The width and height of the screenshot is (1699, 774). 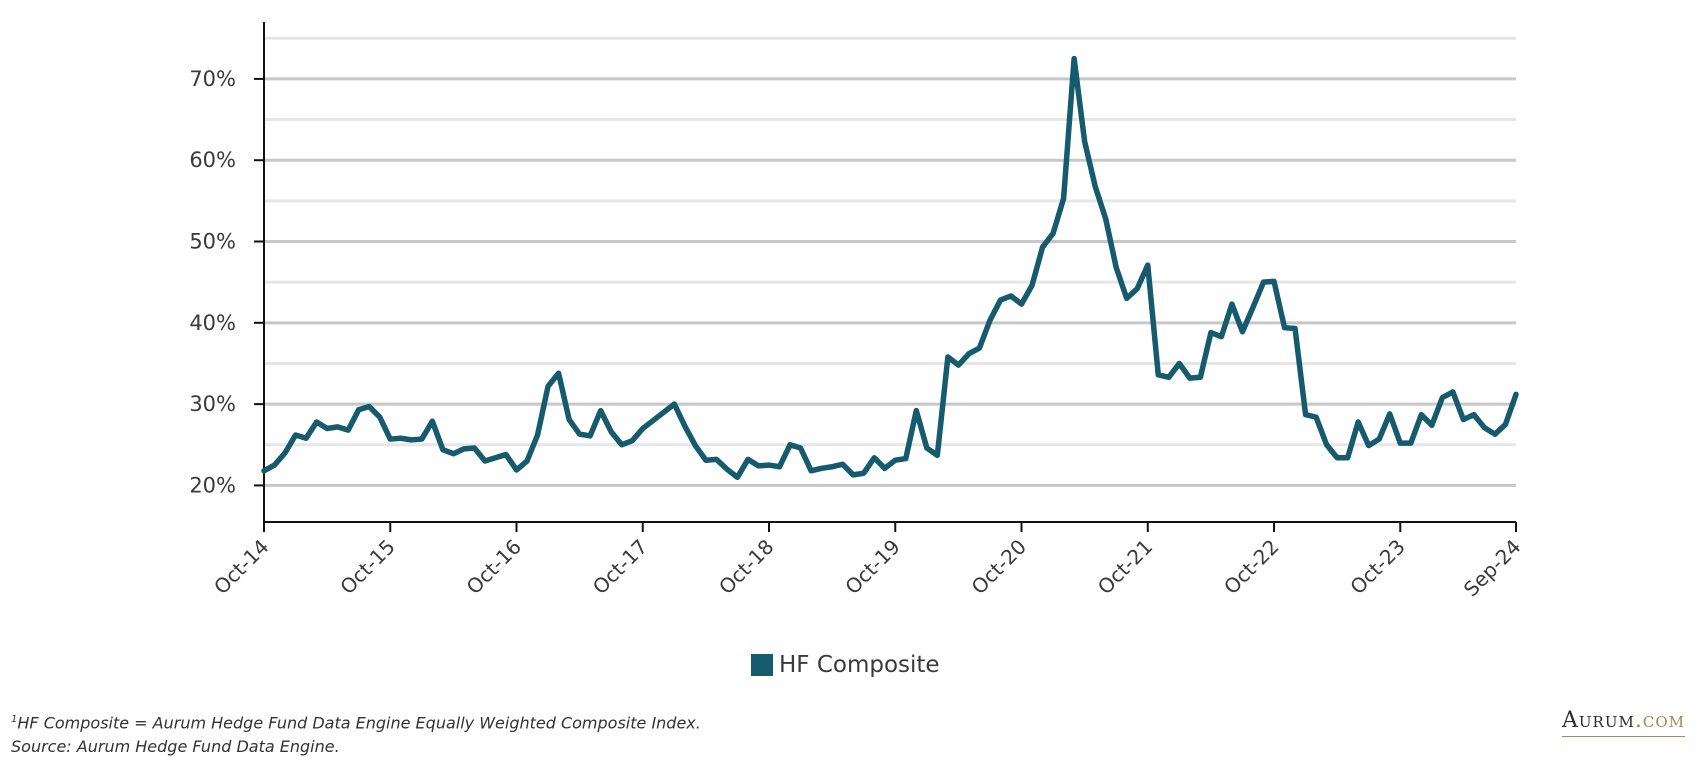 What do you see at coordinates (212, 79) in the screenshot?
I see `y-tick-label: 70%` at bounding box center [212, 79].